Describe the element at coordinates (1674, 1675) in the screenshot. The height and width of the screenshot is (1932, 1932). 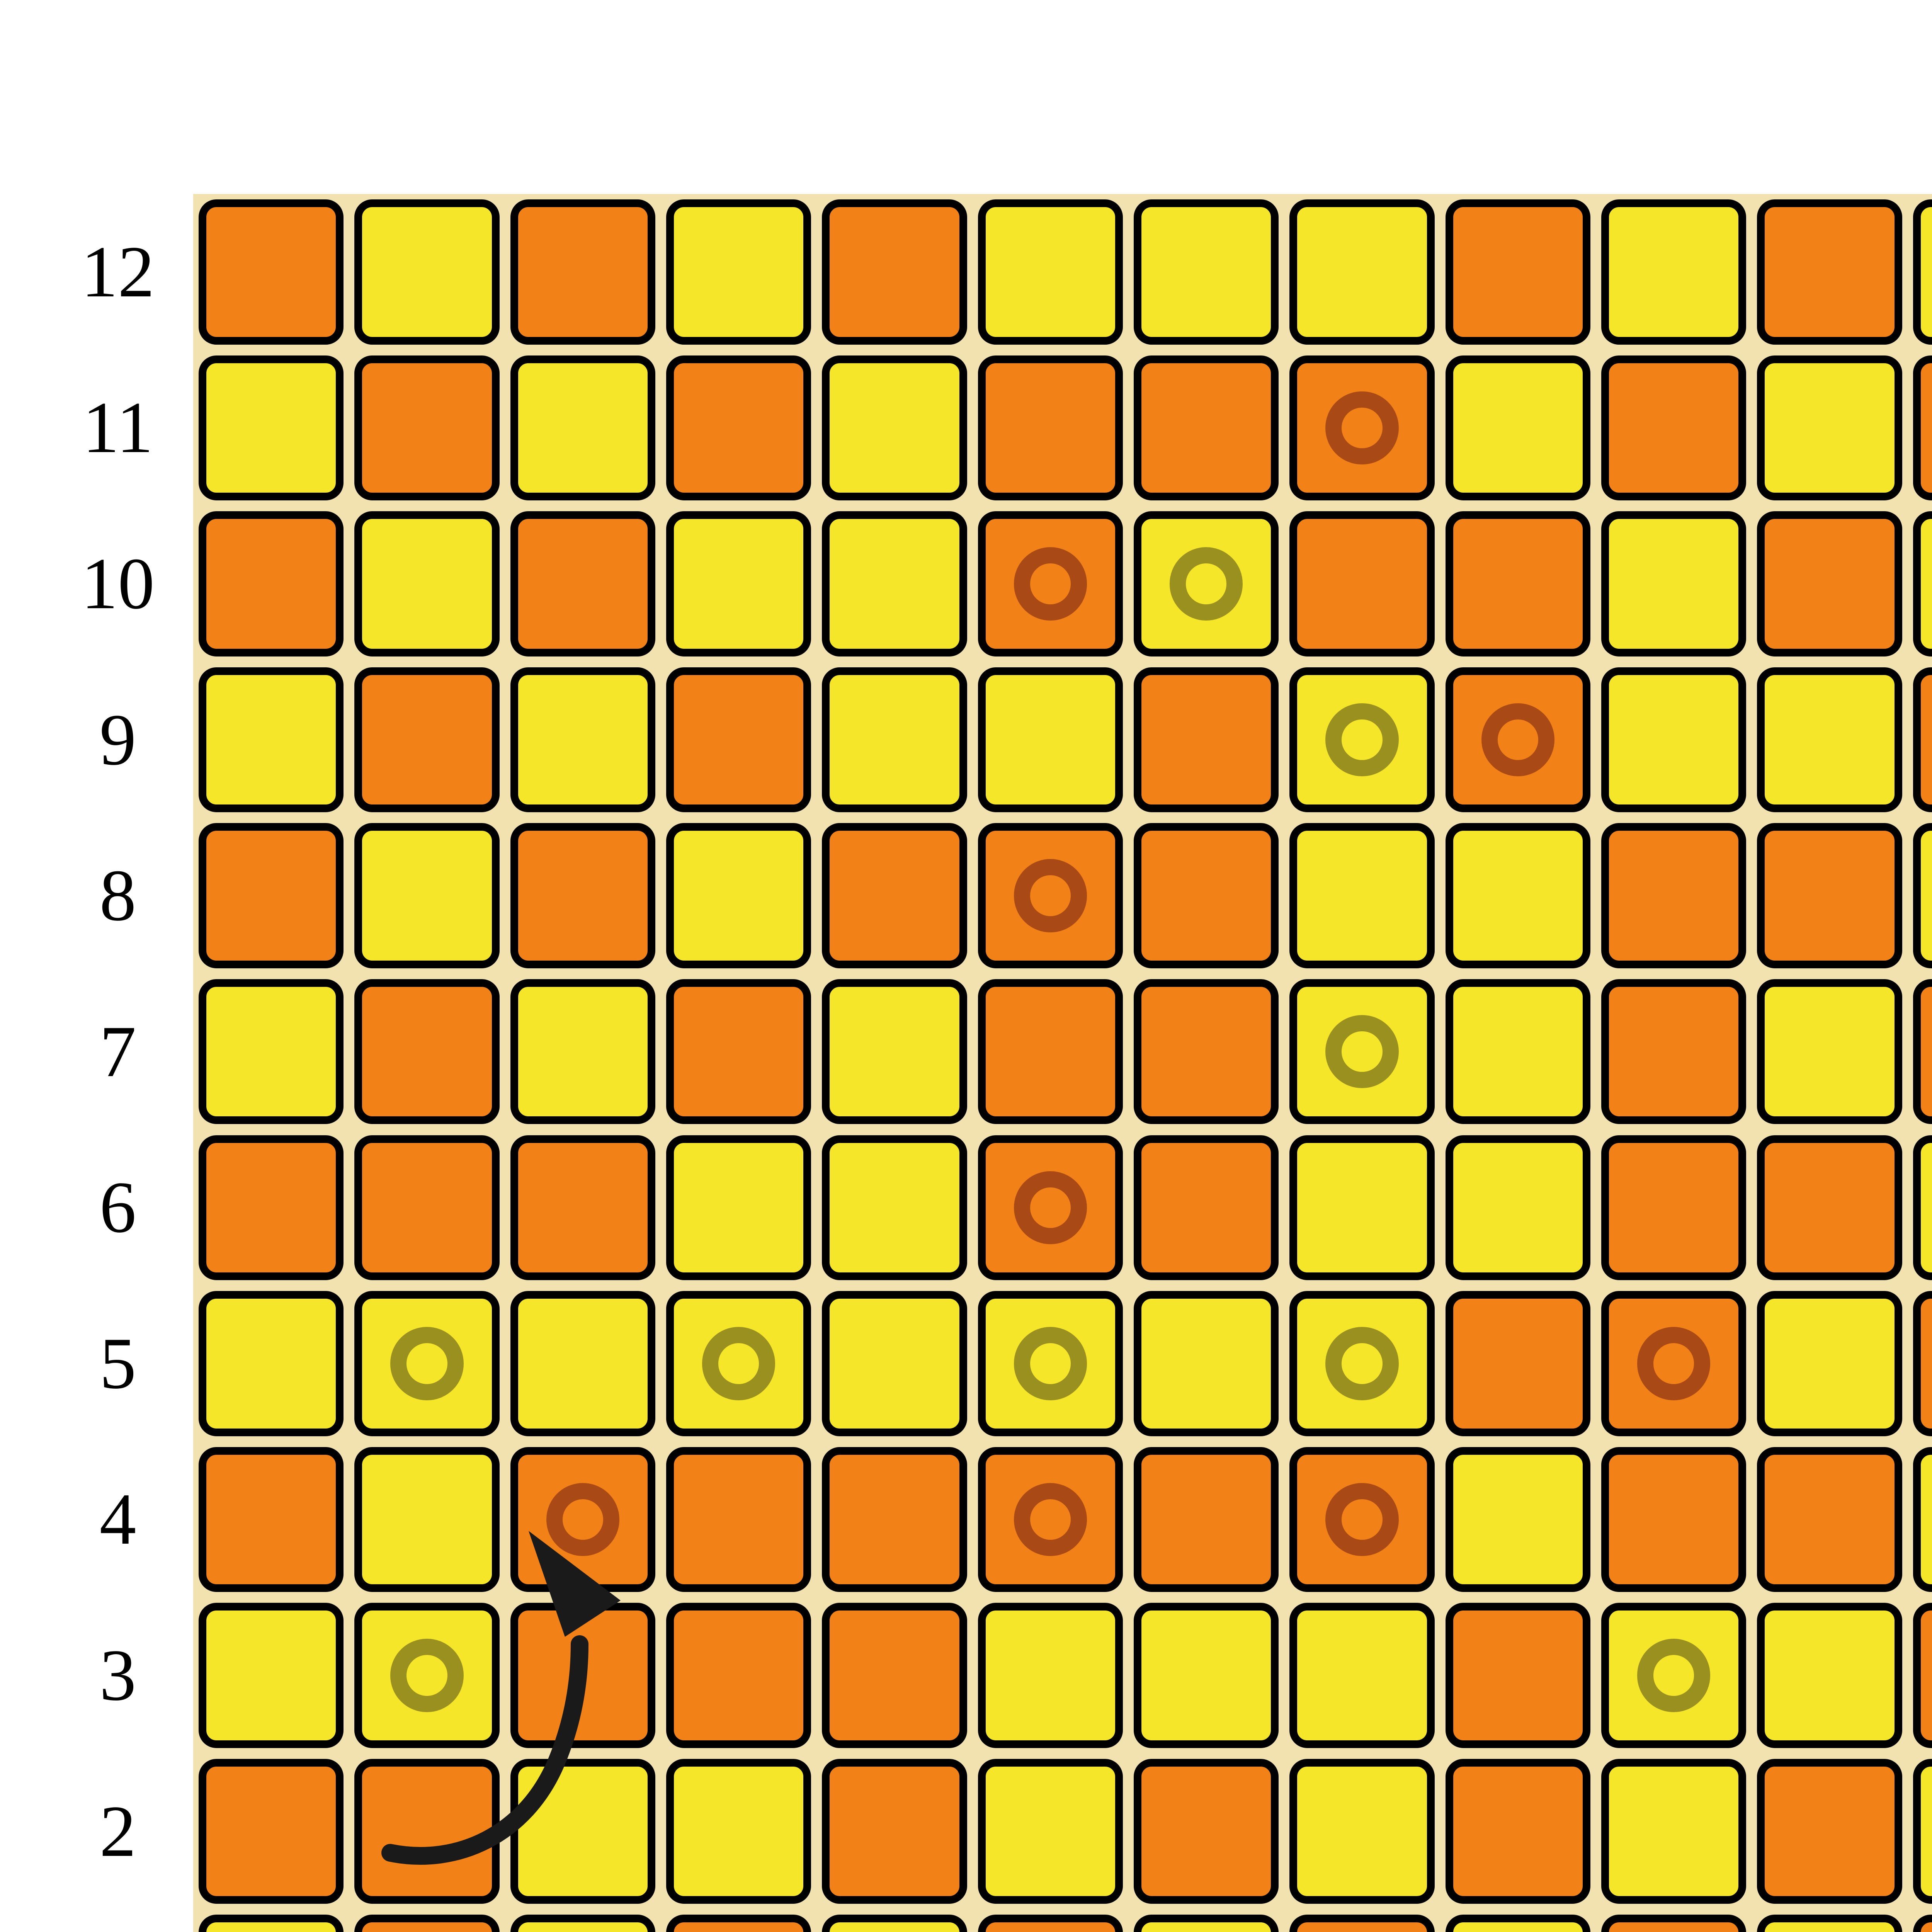
I see `ring-marker-J3` at that location.